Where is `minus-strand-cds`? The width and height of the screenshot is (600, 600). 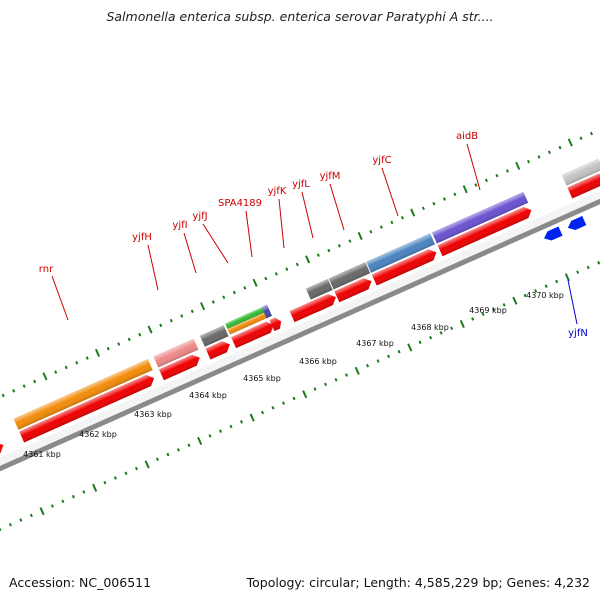 minus-strand-cds is located at coordinates (565, 228).